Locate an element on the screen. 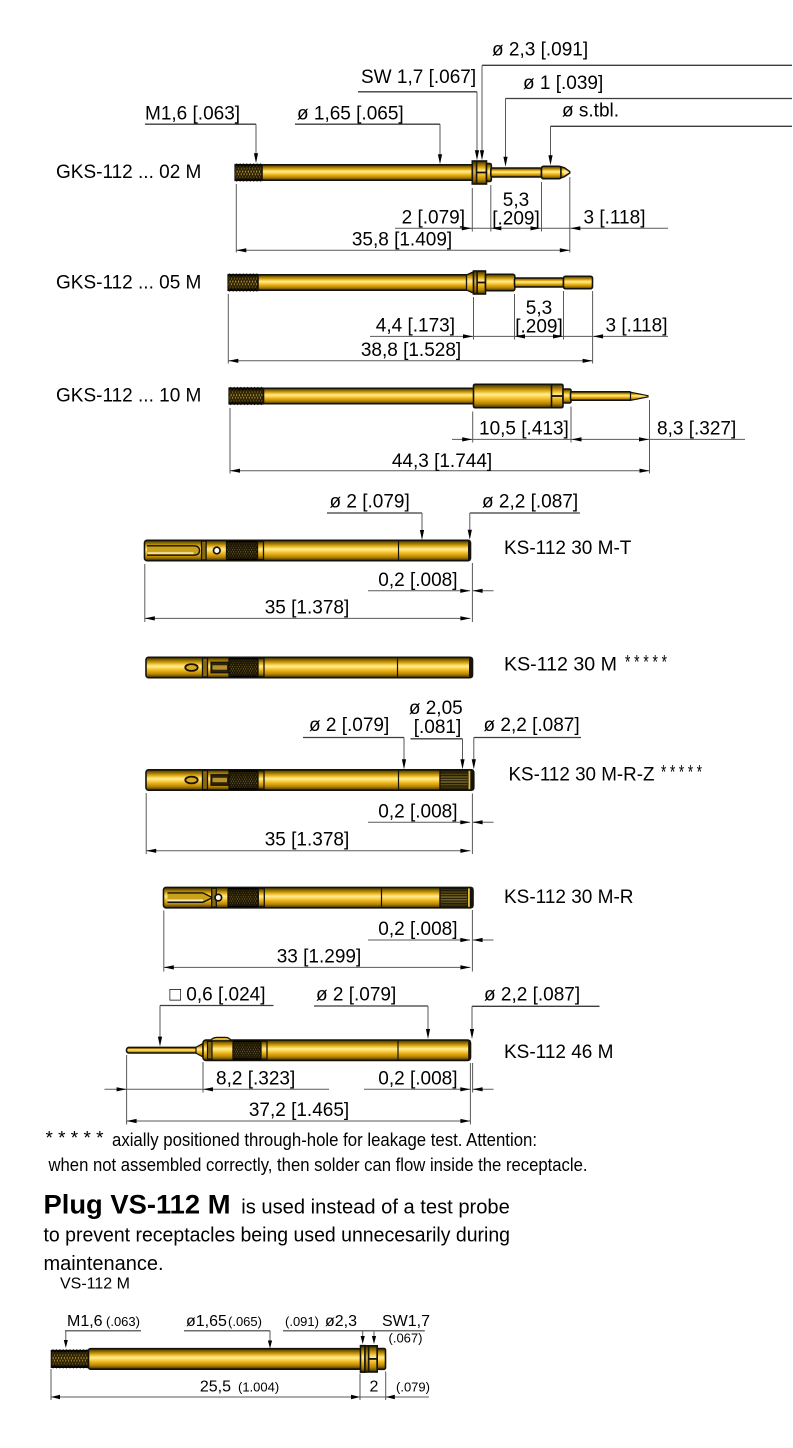 Image resolution: width=793 pixels, height=1448 pixels. svg-text: GKS-112 ... 02 M is located at coordinates (128, 172).